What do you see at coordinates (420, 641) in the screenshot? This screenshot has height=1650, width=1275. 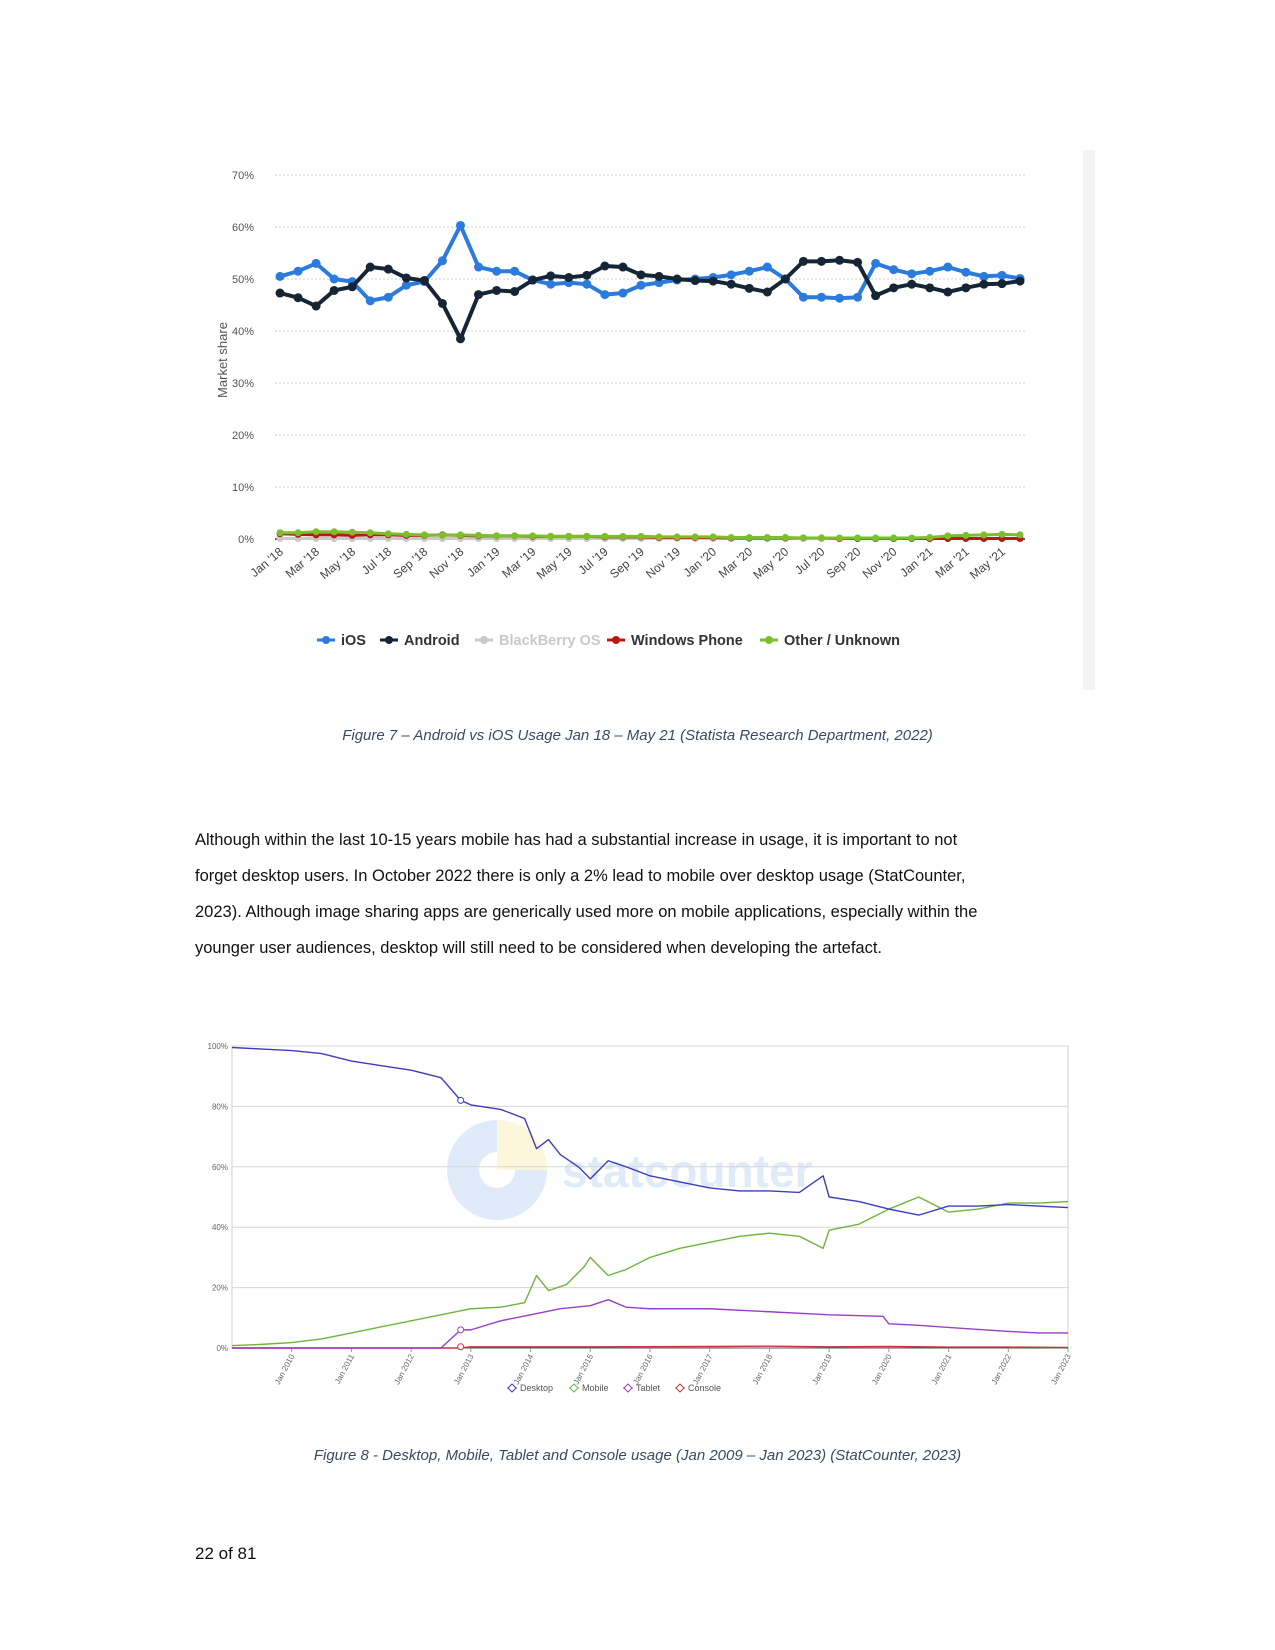 I see `legend-item-android: Android` at bounding box center [420, 641].